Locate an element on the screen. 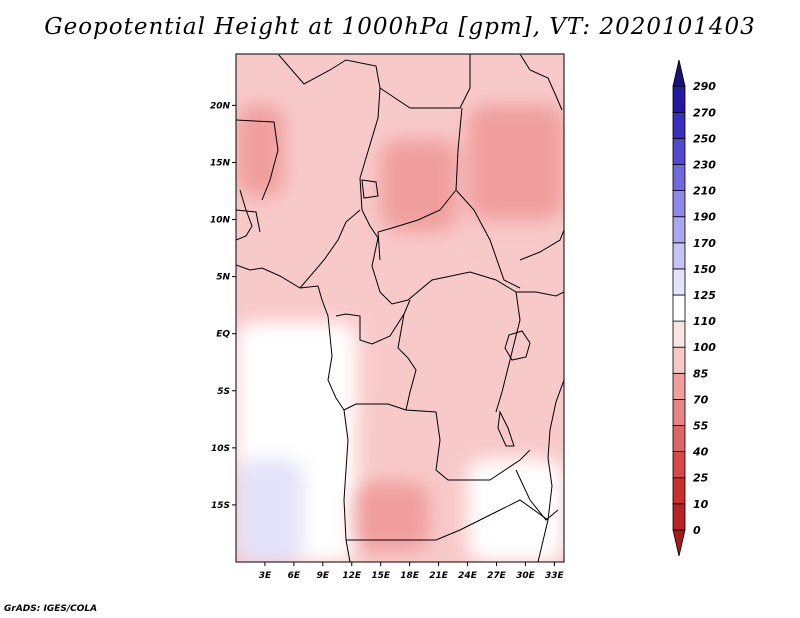 The height and width of the screenshot is (618, 800). colorbar-label: 250 is located at coordinates (704, 138).